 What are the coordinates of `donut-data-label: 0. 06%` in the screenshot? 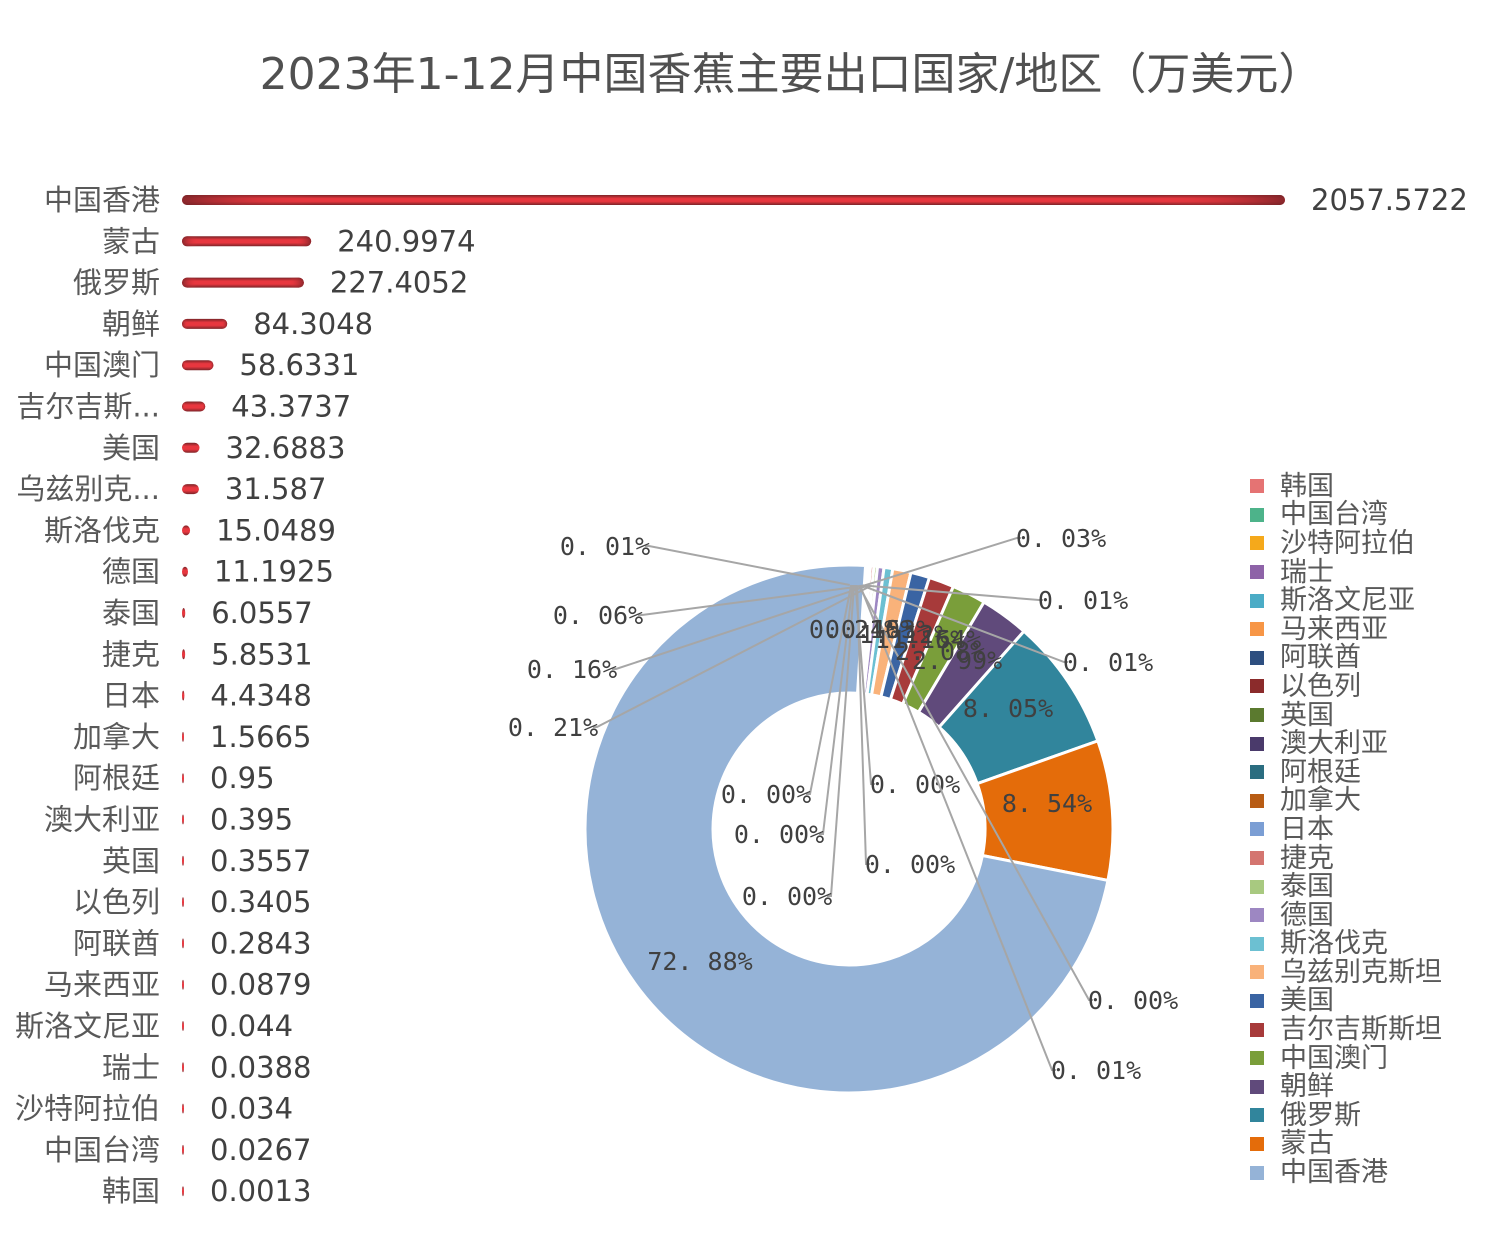 It's located at (598, 615).